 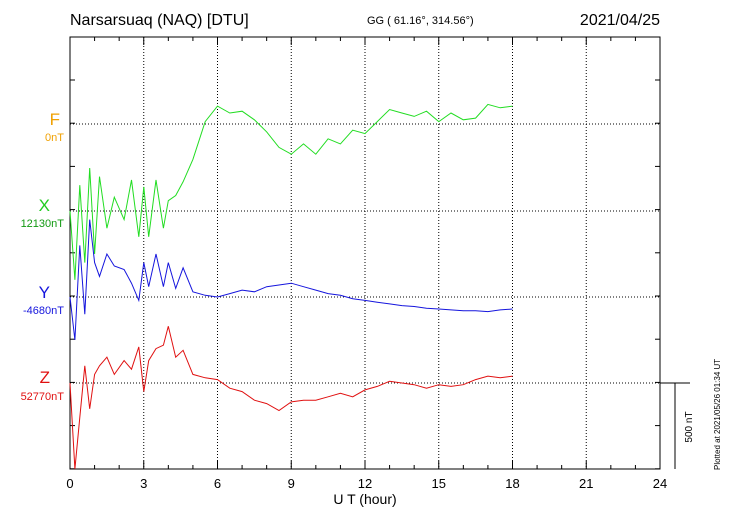 What do you see at coordinates (365, 499) in the screenshot?
I see `x-axis-label: U T (hour)` at bounding box center [365, 499].